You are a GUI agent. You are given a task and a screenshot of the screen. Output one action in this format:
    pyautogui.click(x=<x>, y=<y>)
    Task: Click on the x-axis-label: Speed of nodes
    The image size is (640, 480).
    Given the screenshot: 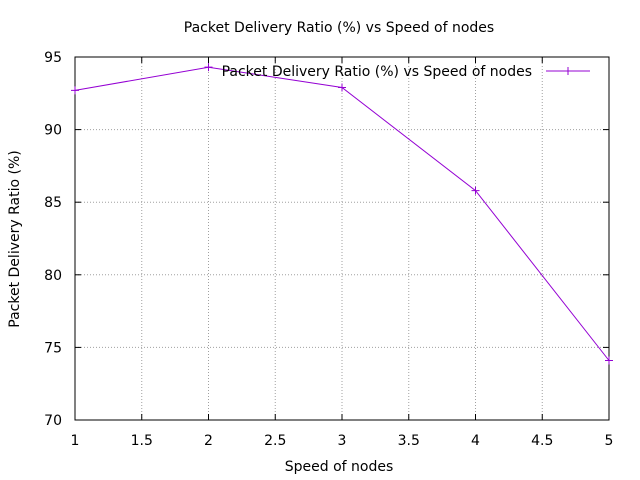 What is the action you would take?
    pyautogui.click(x=339, y=467)
    